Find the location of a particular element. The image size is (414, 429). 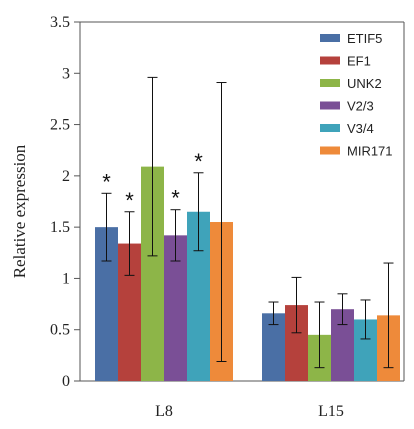

bar-ef1-l8 is located at coordinates (129, 312).